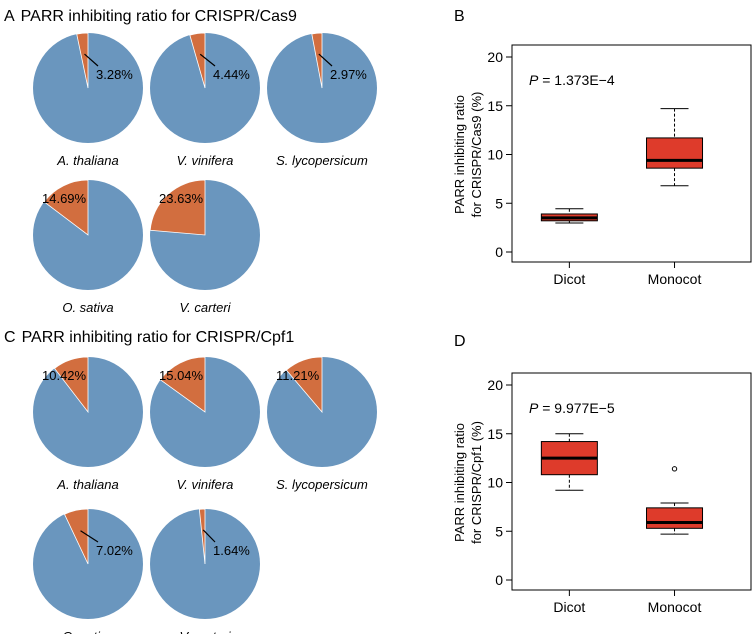 This screenshot has height=634, width=756. Describe the element at coordinates (468, 482) in the screenshot. I see `y-axis-label: PARR inhibiting ratio for CRISPR/Cpf1 (%)` at that location.